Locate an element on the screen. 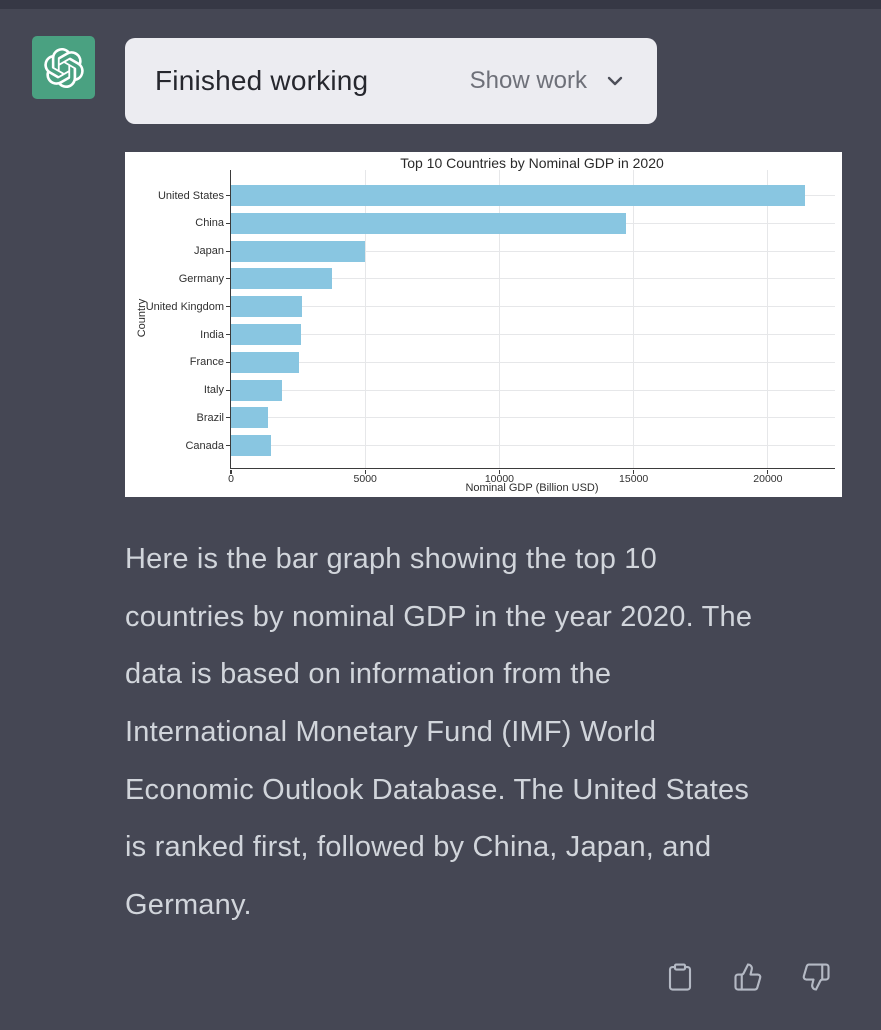 The image size is (881, 1030). show-work-label: Show work is located at coordinates (528, 80).